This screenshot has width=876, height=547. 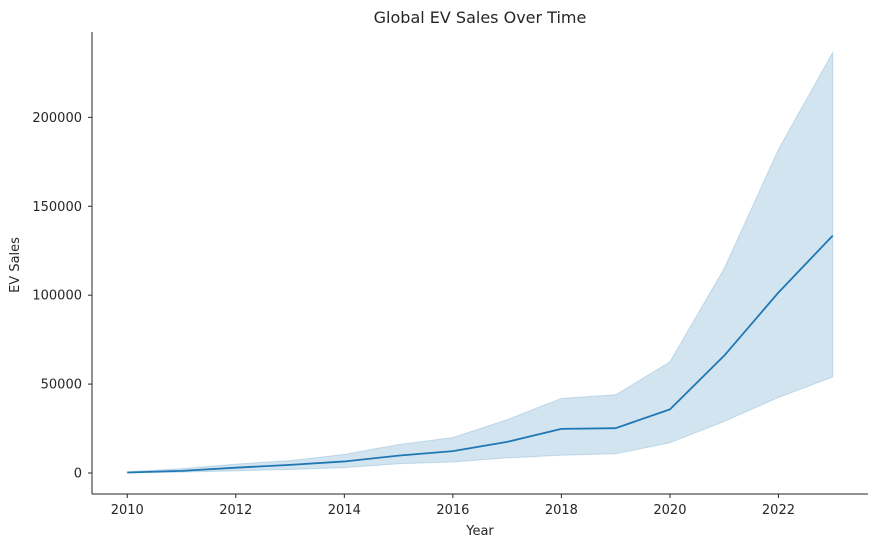 I want to click on y-tick-label-200000: 200000, so click(x=57, y=118).